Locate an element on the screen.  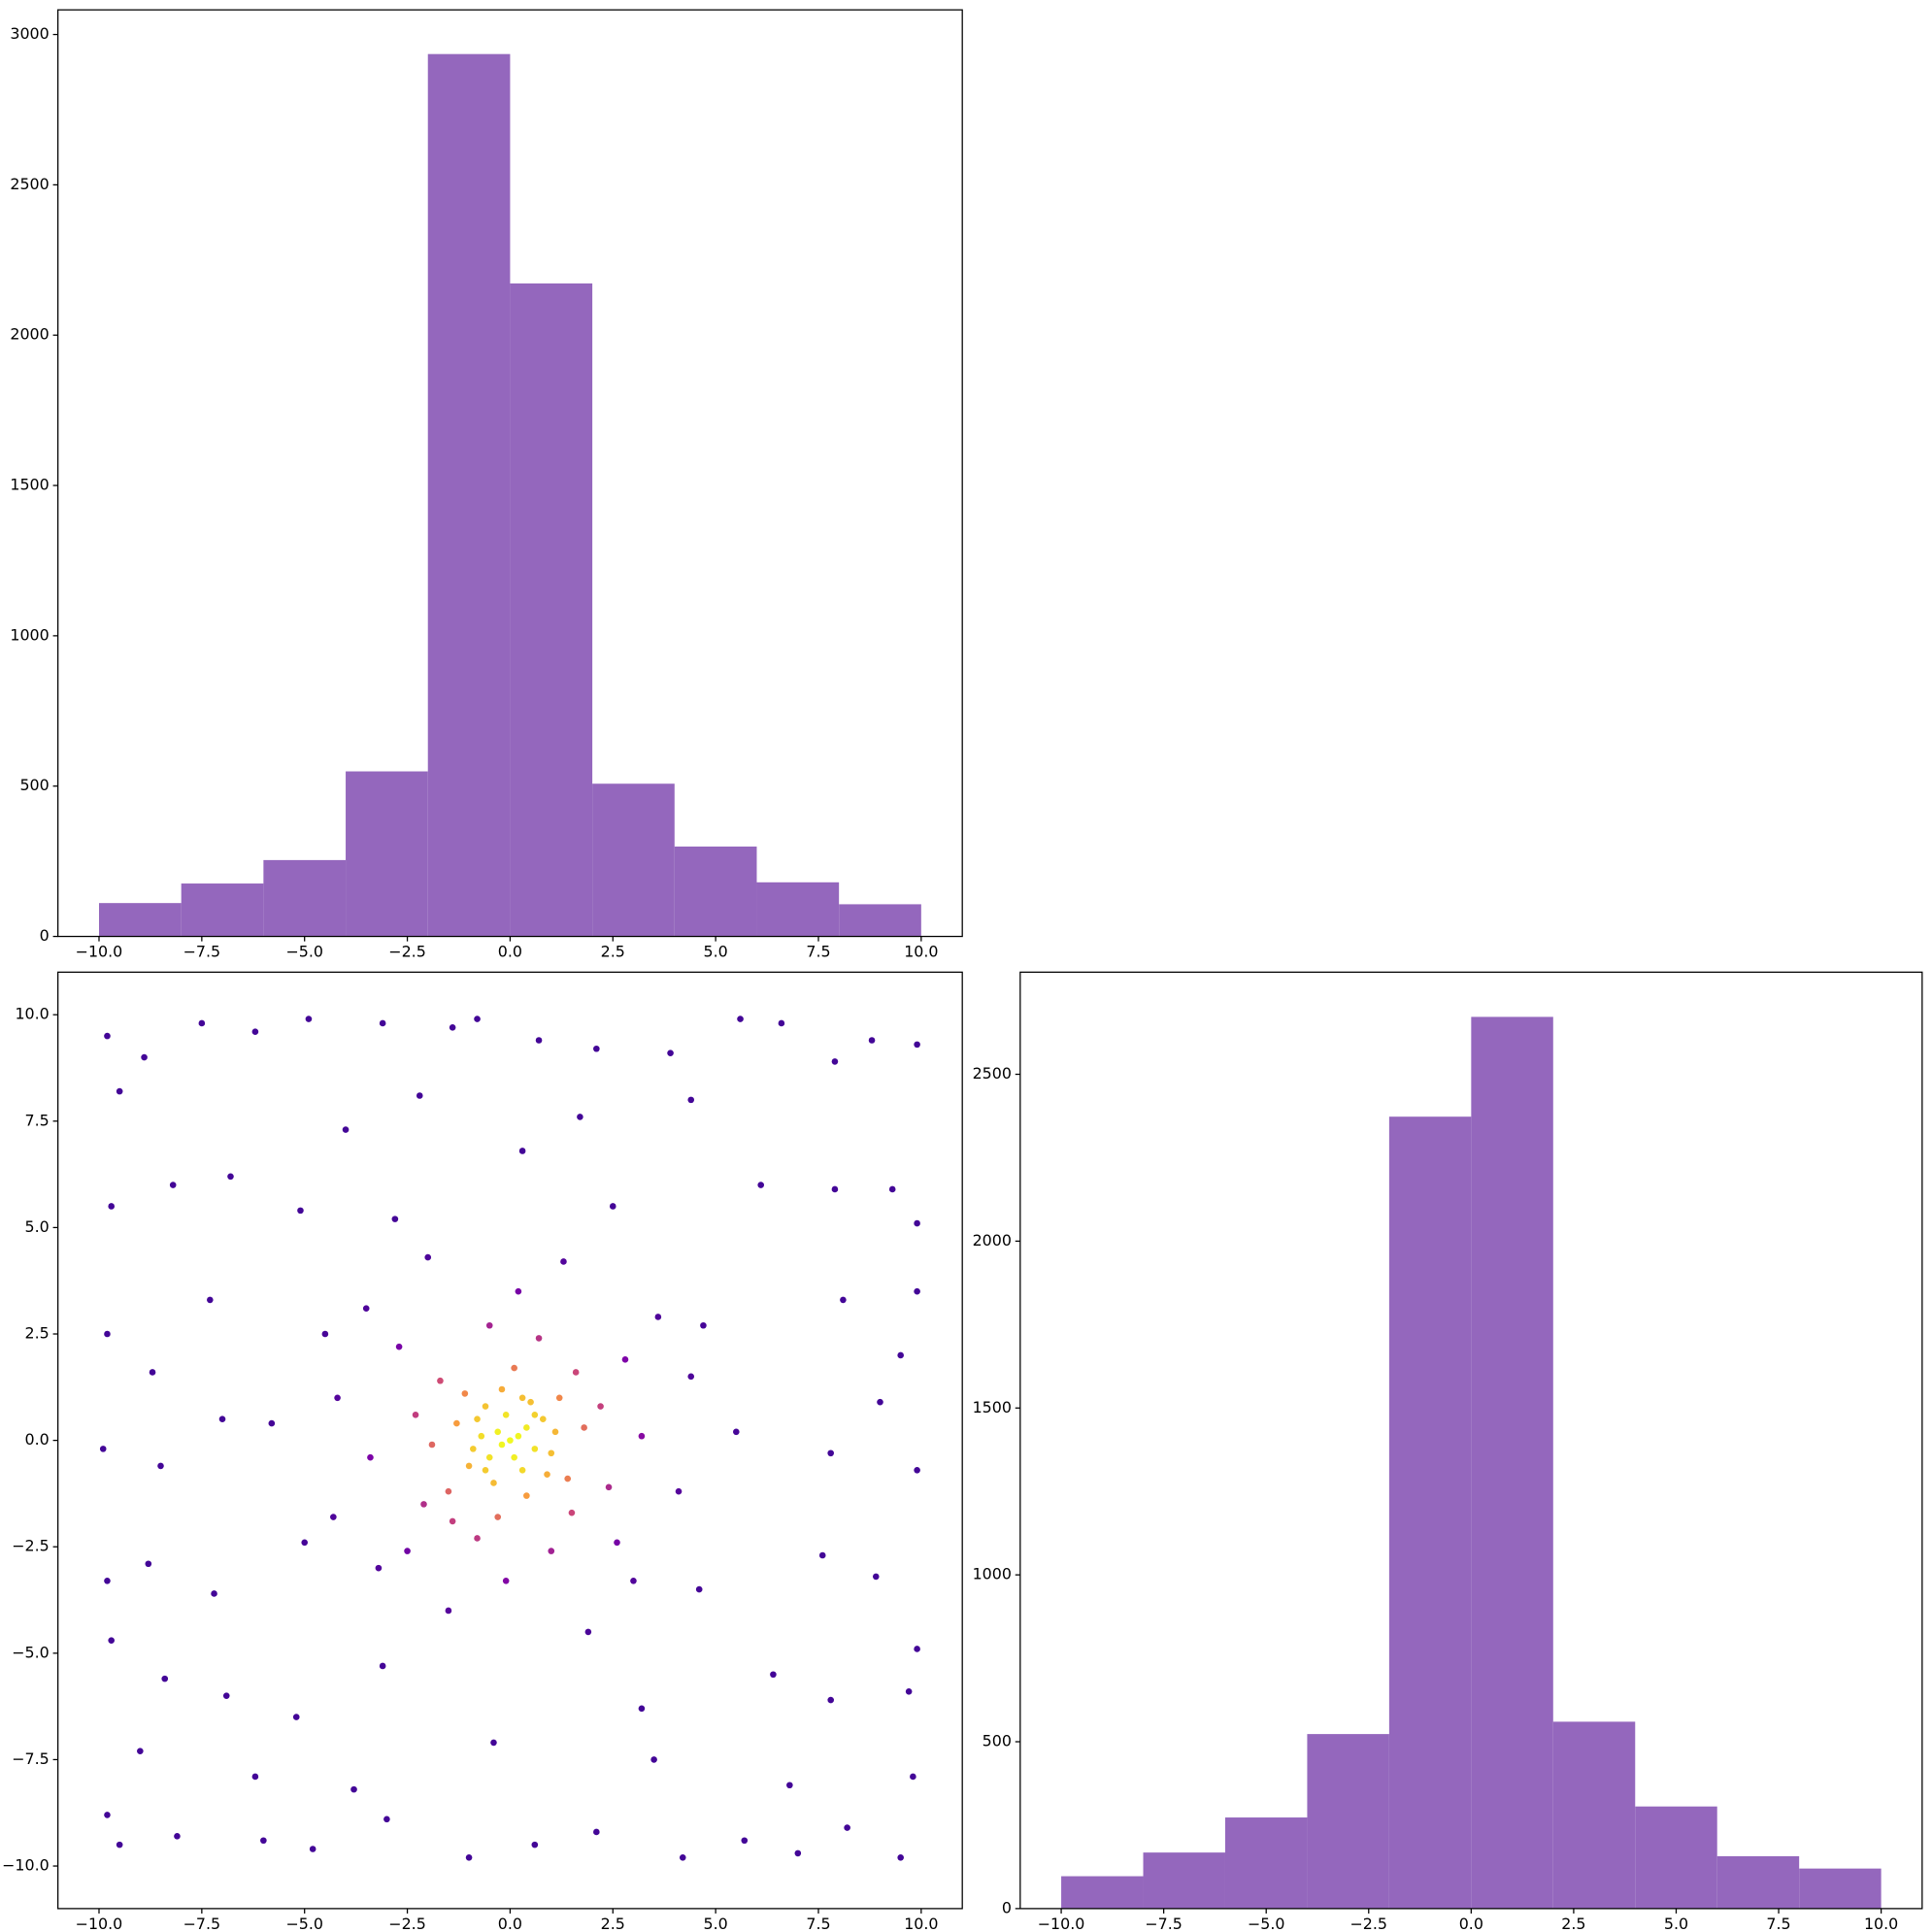
y-tick-label: 2.5 is located at coordinates (37, 1333).